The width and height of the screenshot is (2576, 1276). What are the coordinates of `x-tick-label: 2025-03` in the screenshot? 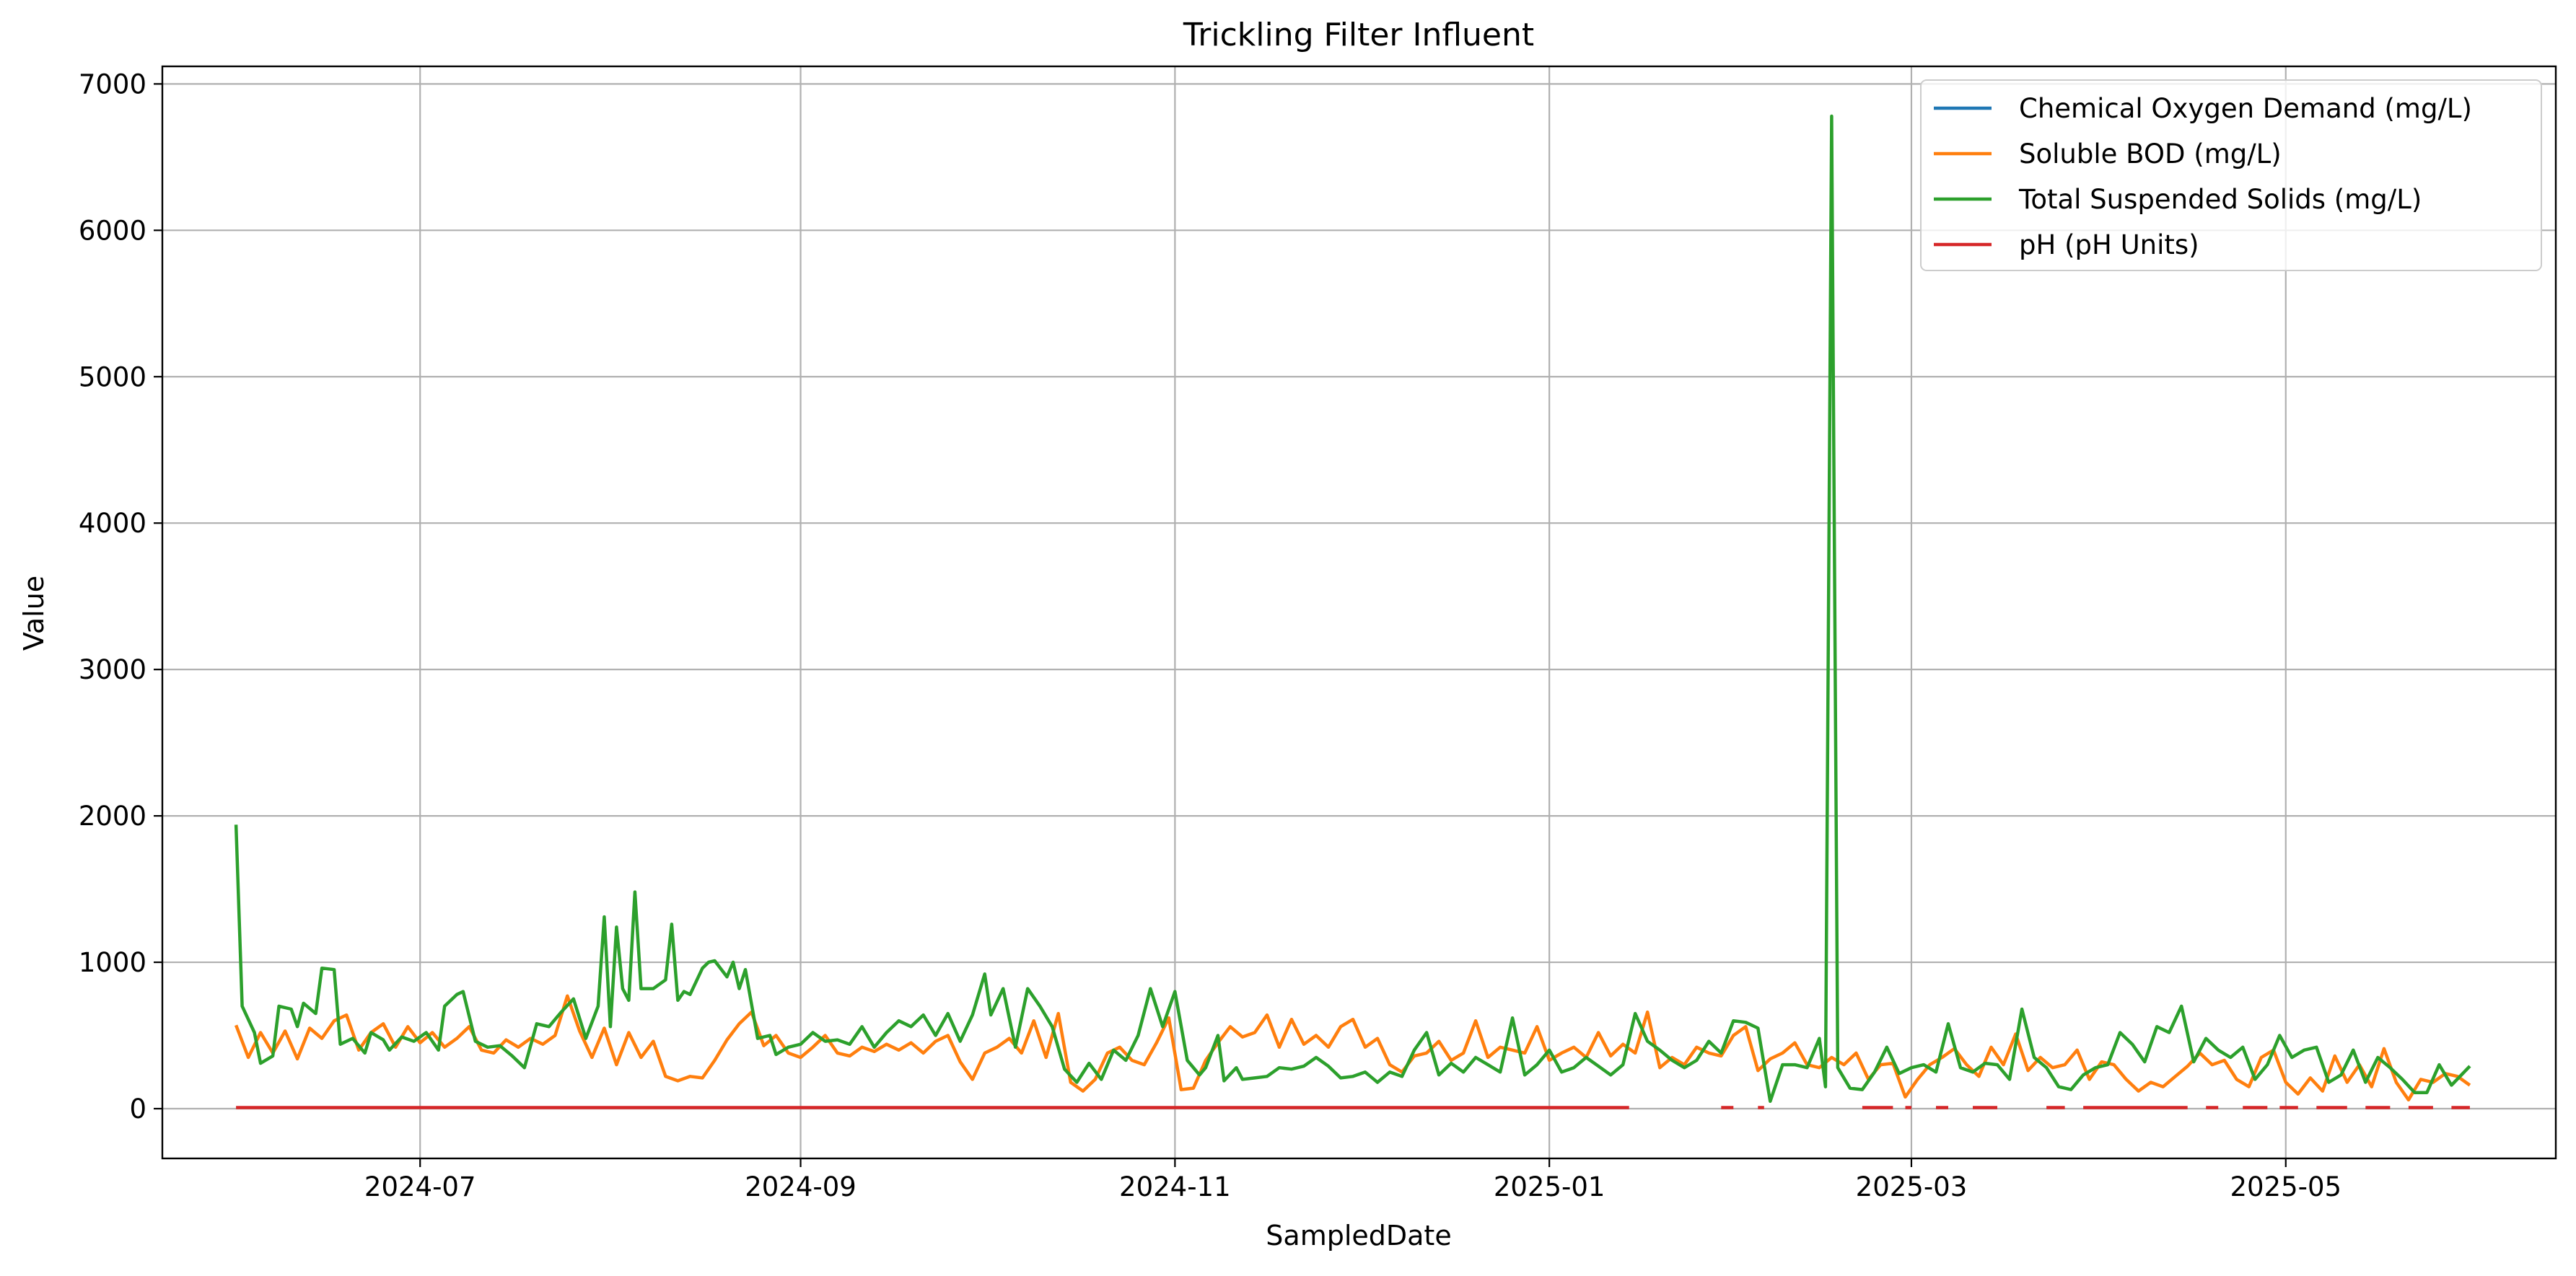 It's located at (1912, 1187).